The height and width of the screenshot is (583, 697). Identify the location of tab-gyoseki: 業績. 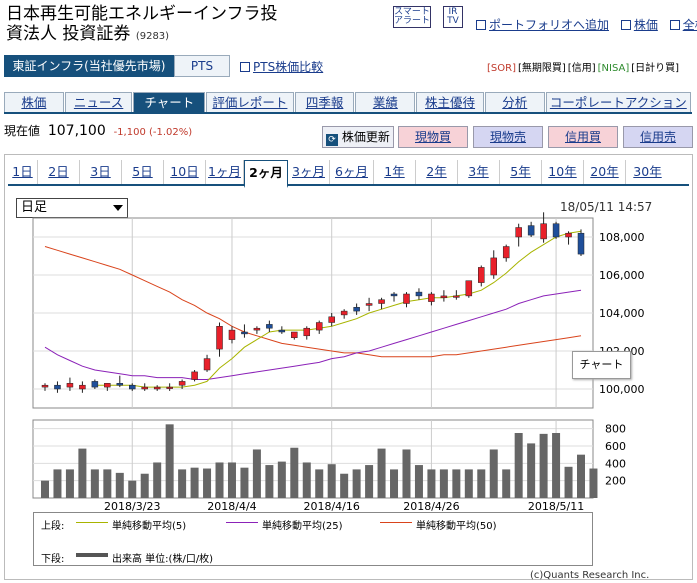
(385, 102).